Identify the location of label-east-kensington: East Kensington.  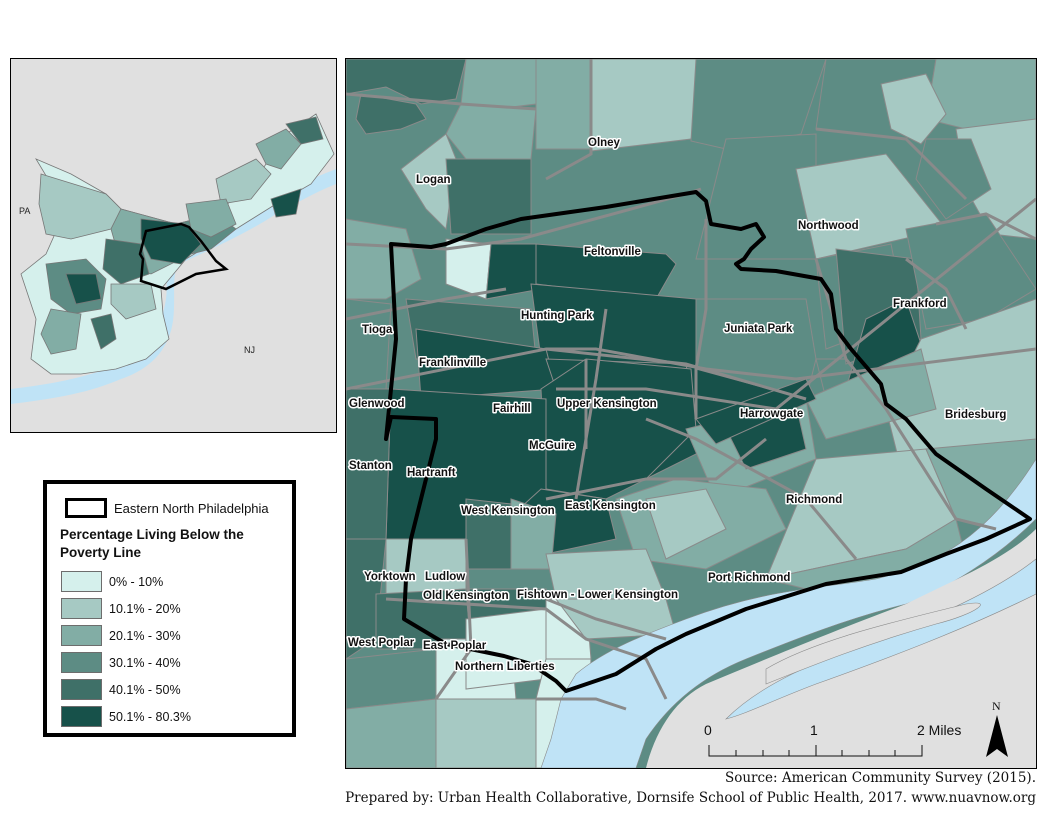
(610, 506).